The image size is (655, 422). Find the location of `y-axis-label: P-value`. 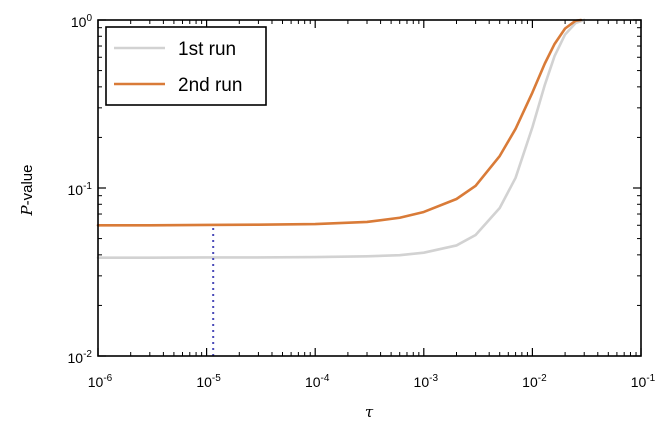

y-axis-label: P-value is located at coordinates (27, 191).